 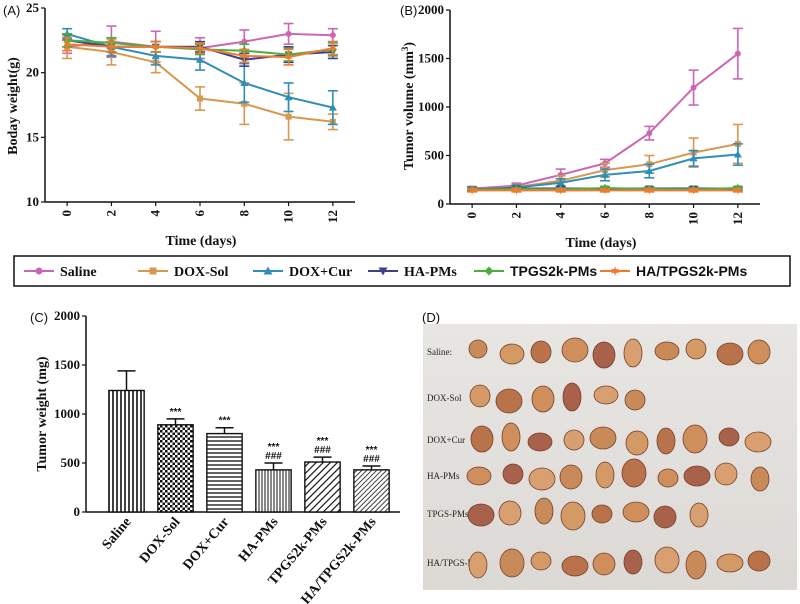 I want to click on legend-item-dox-cur: DOX+Cur, so click(x=302, y=272).